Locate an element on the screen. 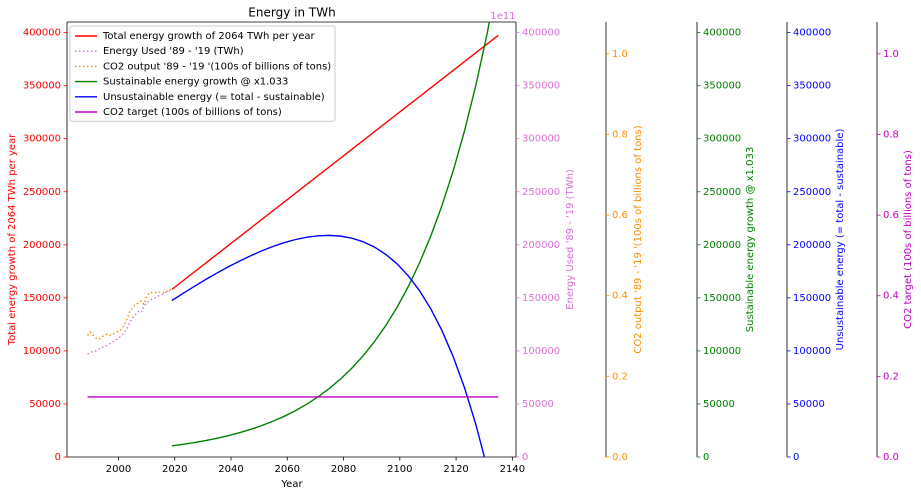 This screenshot has height=500, width=921. offset-text: 1e11 is located at coordinates (502, 16).